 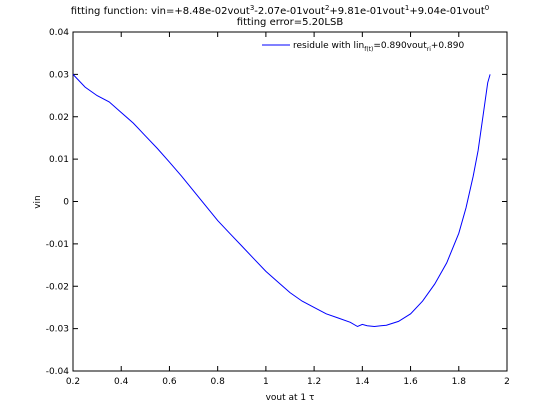 What do you see at coordinates (57, 245) in the screenshot?
I see `y-tick-label: -0.01` at bounding box center [57, 245].